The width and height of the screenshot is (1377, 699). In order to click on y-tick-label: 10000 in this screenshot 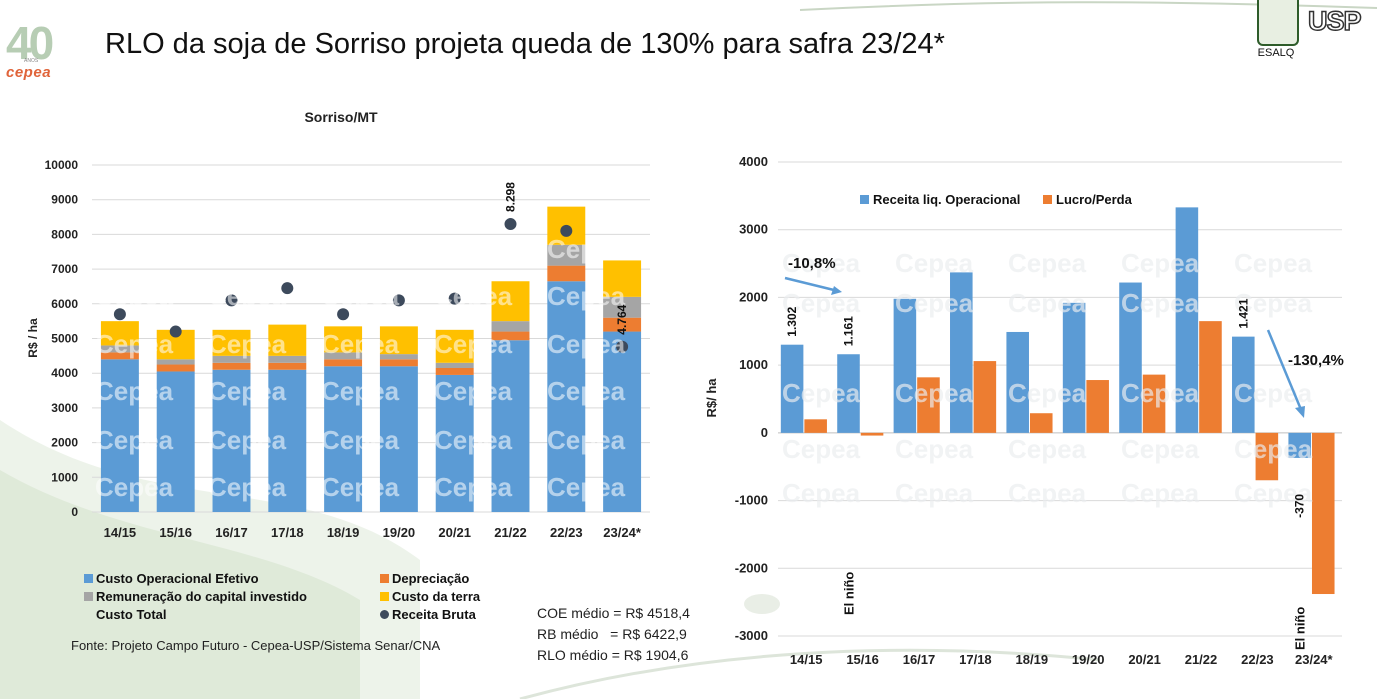, I will do `click(62, 165)`.